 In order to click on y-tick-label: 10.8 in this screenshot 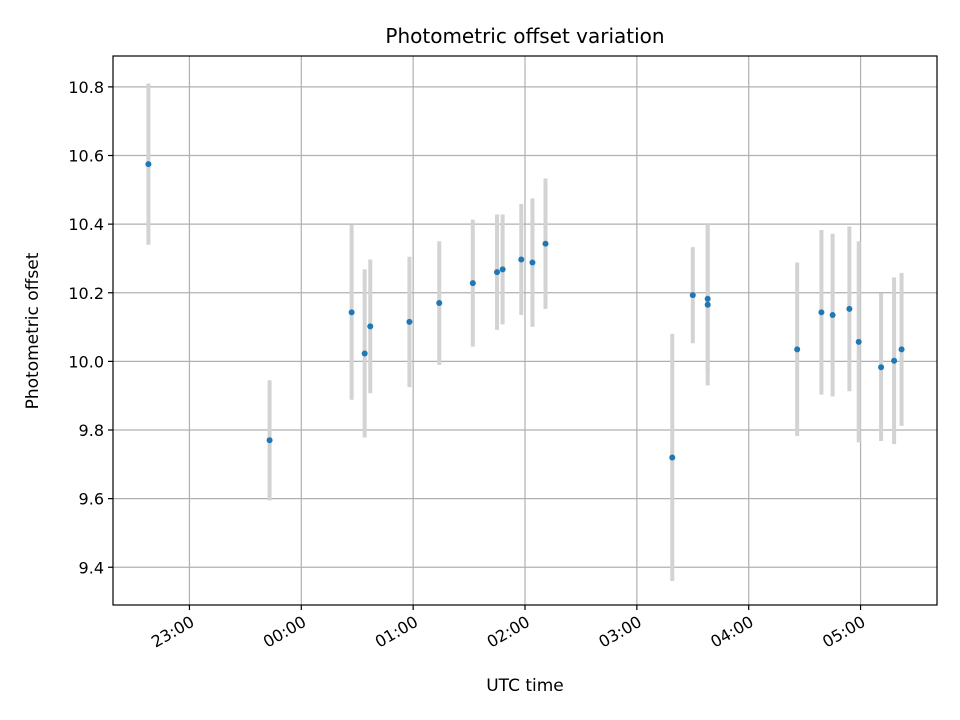, I will do `click(86, 87)`.